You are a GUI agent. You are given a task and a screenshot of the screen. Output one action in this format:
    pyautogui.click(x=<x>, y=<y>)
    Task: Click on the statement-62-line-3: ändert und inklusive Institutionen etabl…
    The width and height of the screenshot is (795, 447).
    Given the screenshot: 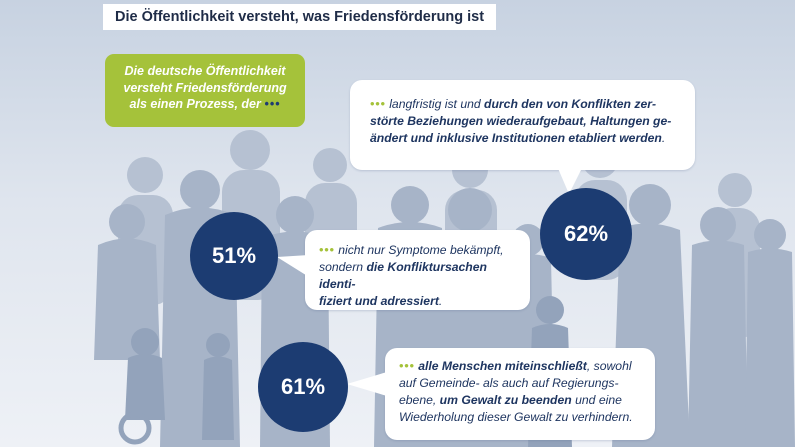 What is the action you would take?
    pyautogui.click(x=518, y=138)
    